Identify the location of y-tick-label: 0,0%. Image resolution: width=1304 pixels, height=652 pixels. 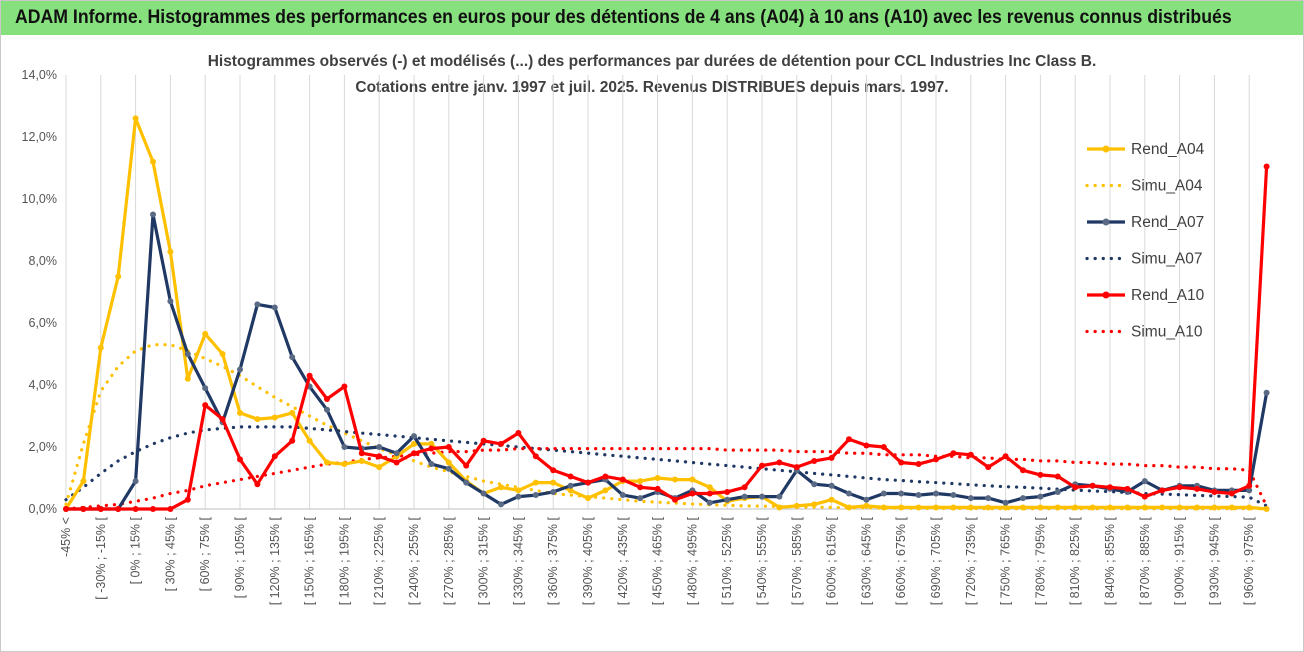
(43, 509).